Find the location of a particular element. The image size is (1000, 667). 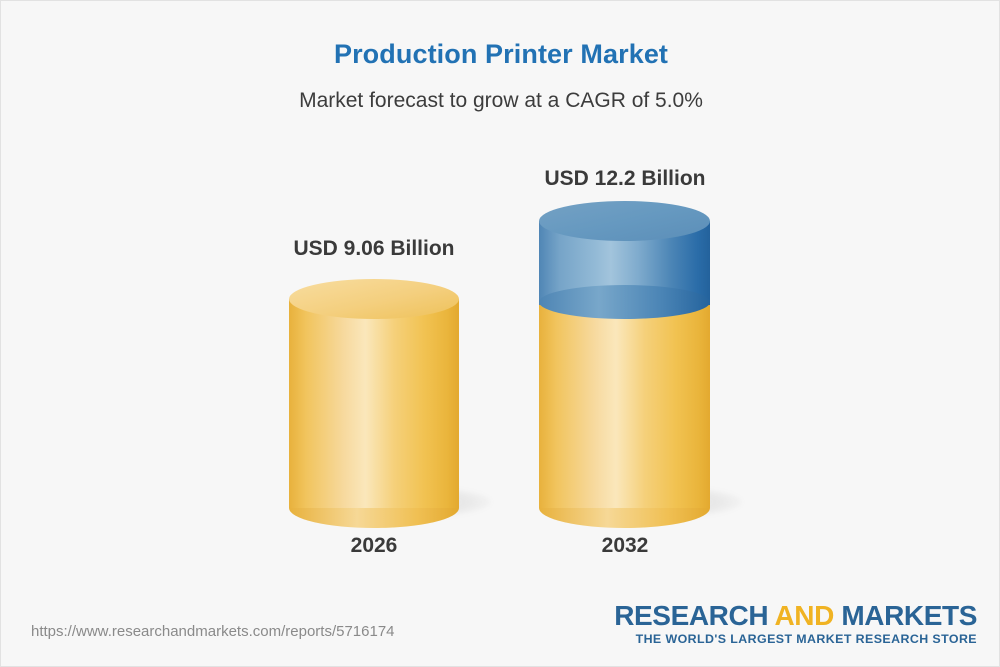

cylinder-seam-2032 is located at coordinates (624, 302).